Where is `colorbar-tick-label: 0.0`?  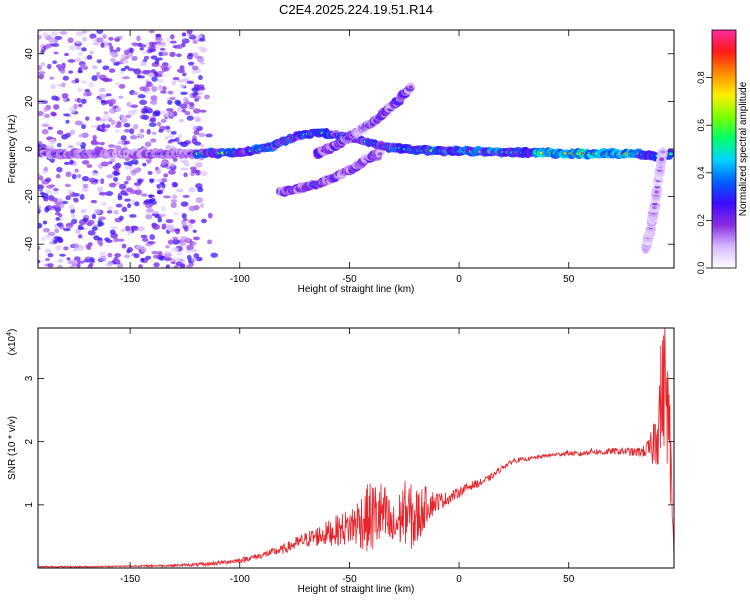
colorbar-tick-label: 0.0 is located at coordinates (701, 268).